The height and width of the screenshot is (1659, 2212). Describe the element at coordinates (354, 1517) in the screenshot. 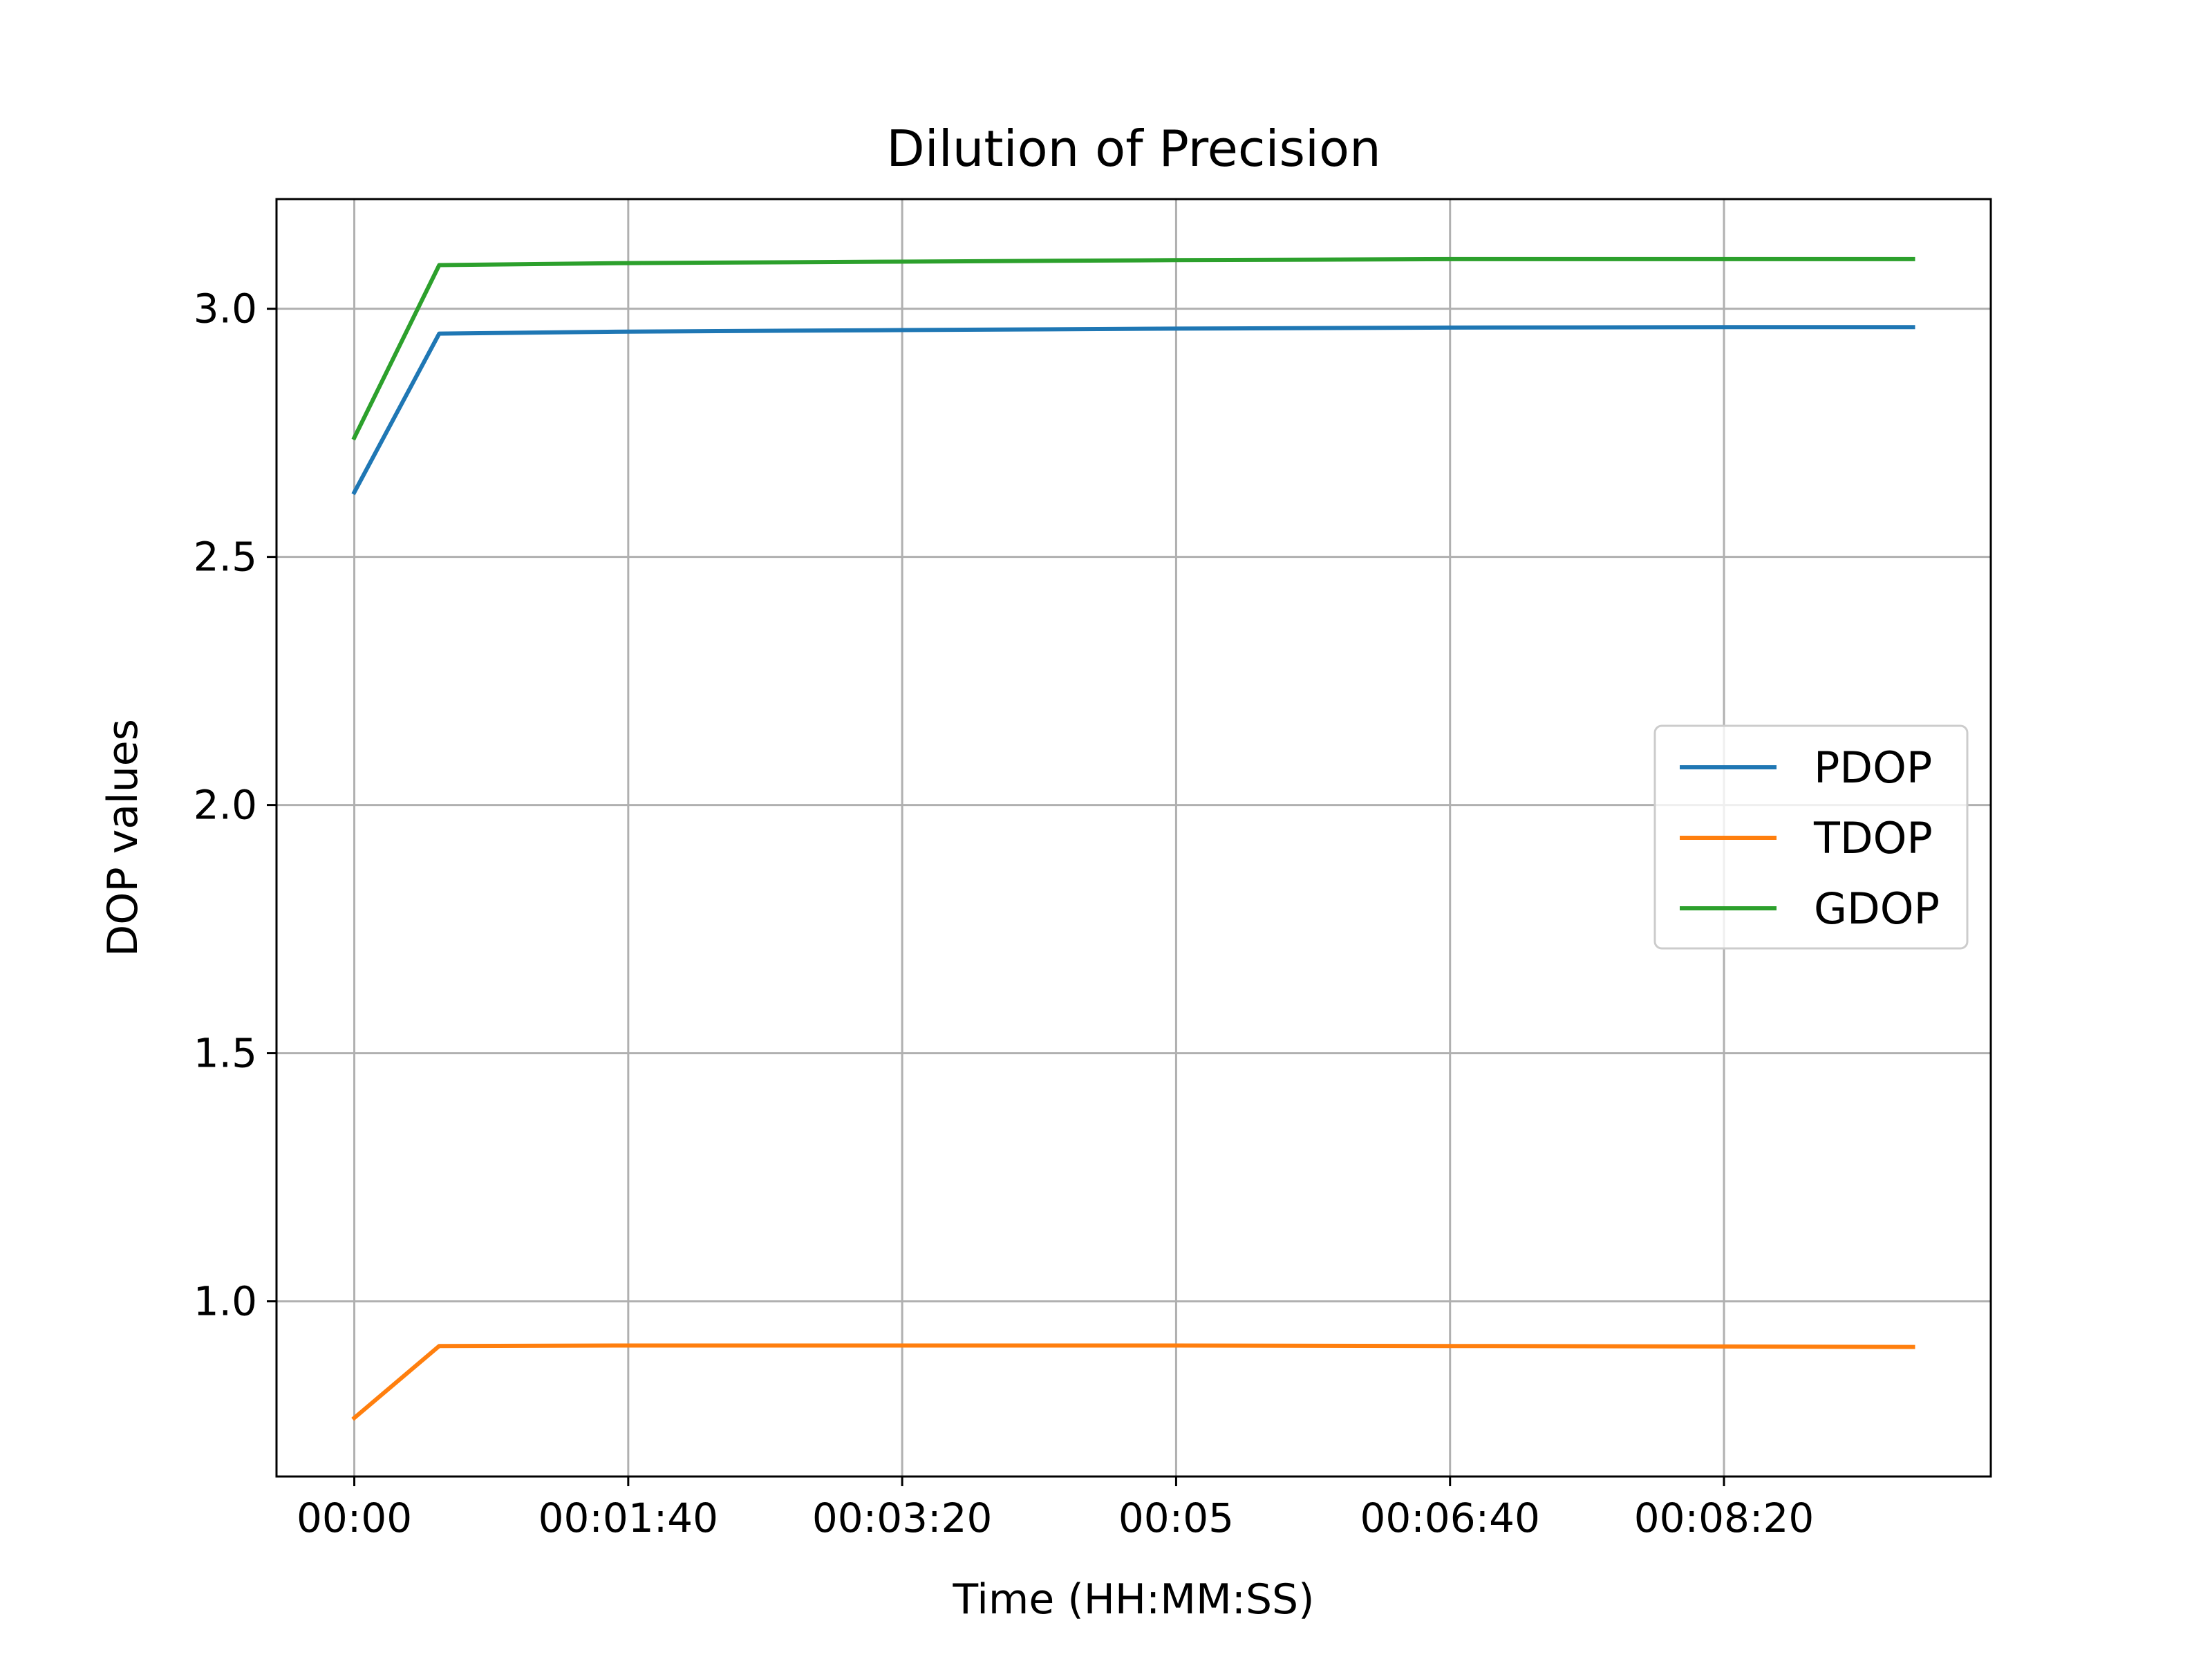

I see `x-tick-label: 00:00` at that location.